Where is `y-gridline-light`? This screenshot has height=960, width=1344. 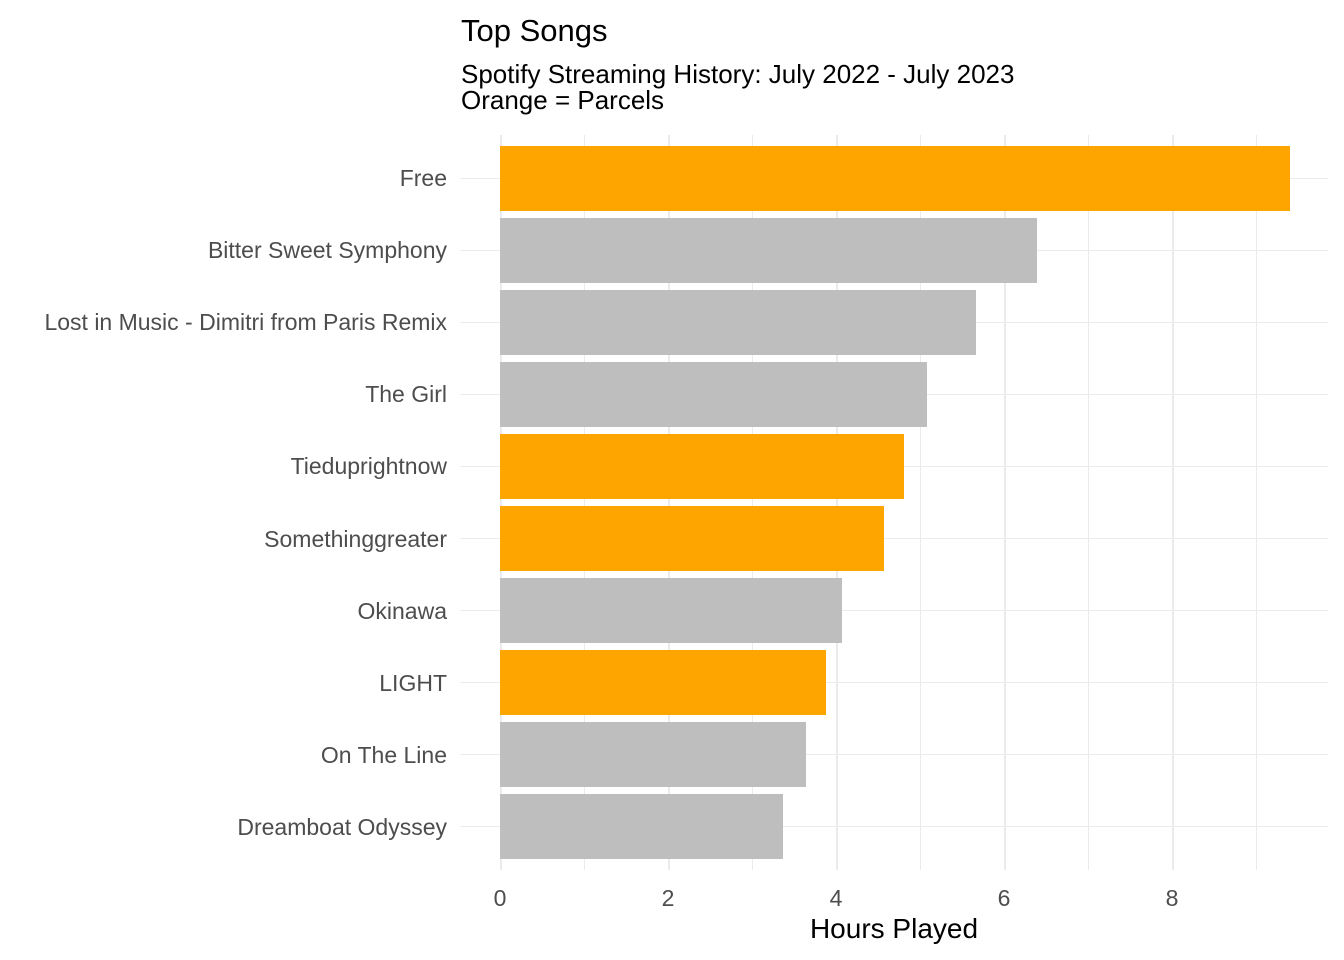 y-gridline-light is located at coordinates (894, 682).